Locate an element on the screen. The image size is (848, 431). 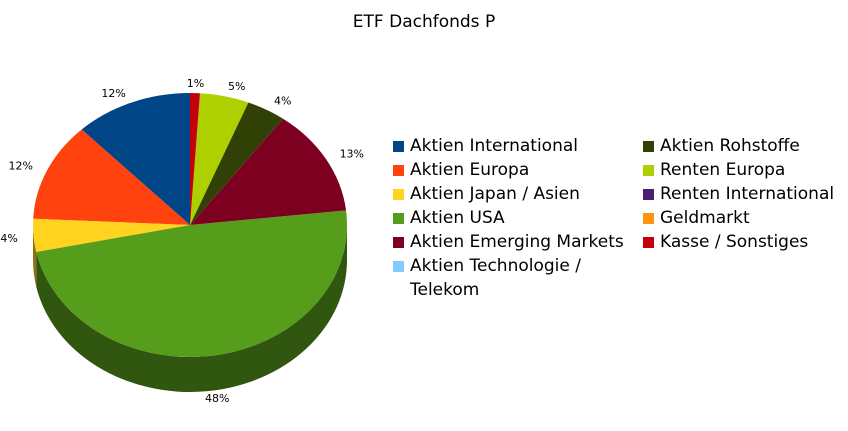
legend-label: Aktien Europa is located at coordinates (470, 170).